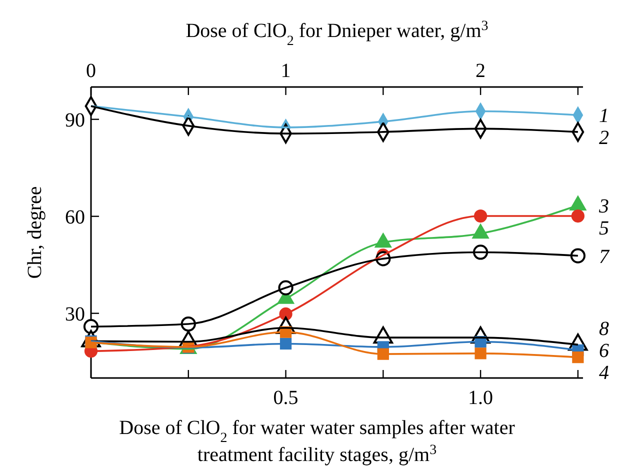 Image resolution: width=617 pixels, height=472 pixels. I want to click on x-tick-label: 1.0, so click(481, 398).